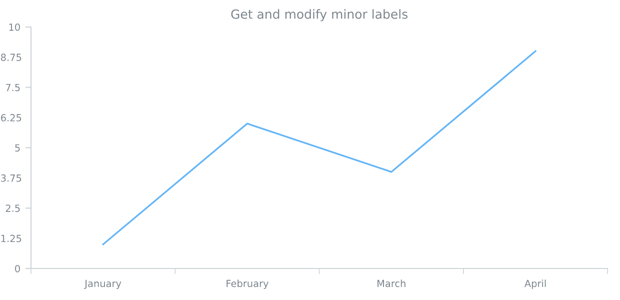 The width and height of the screenshot is (620, 300). What do you see at coordinates (13, 88) in the screenshot?
I see `y-tick-label: 7.5` at bounding box center [13, 88].